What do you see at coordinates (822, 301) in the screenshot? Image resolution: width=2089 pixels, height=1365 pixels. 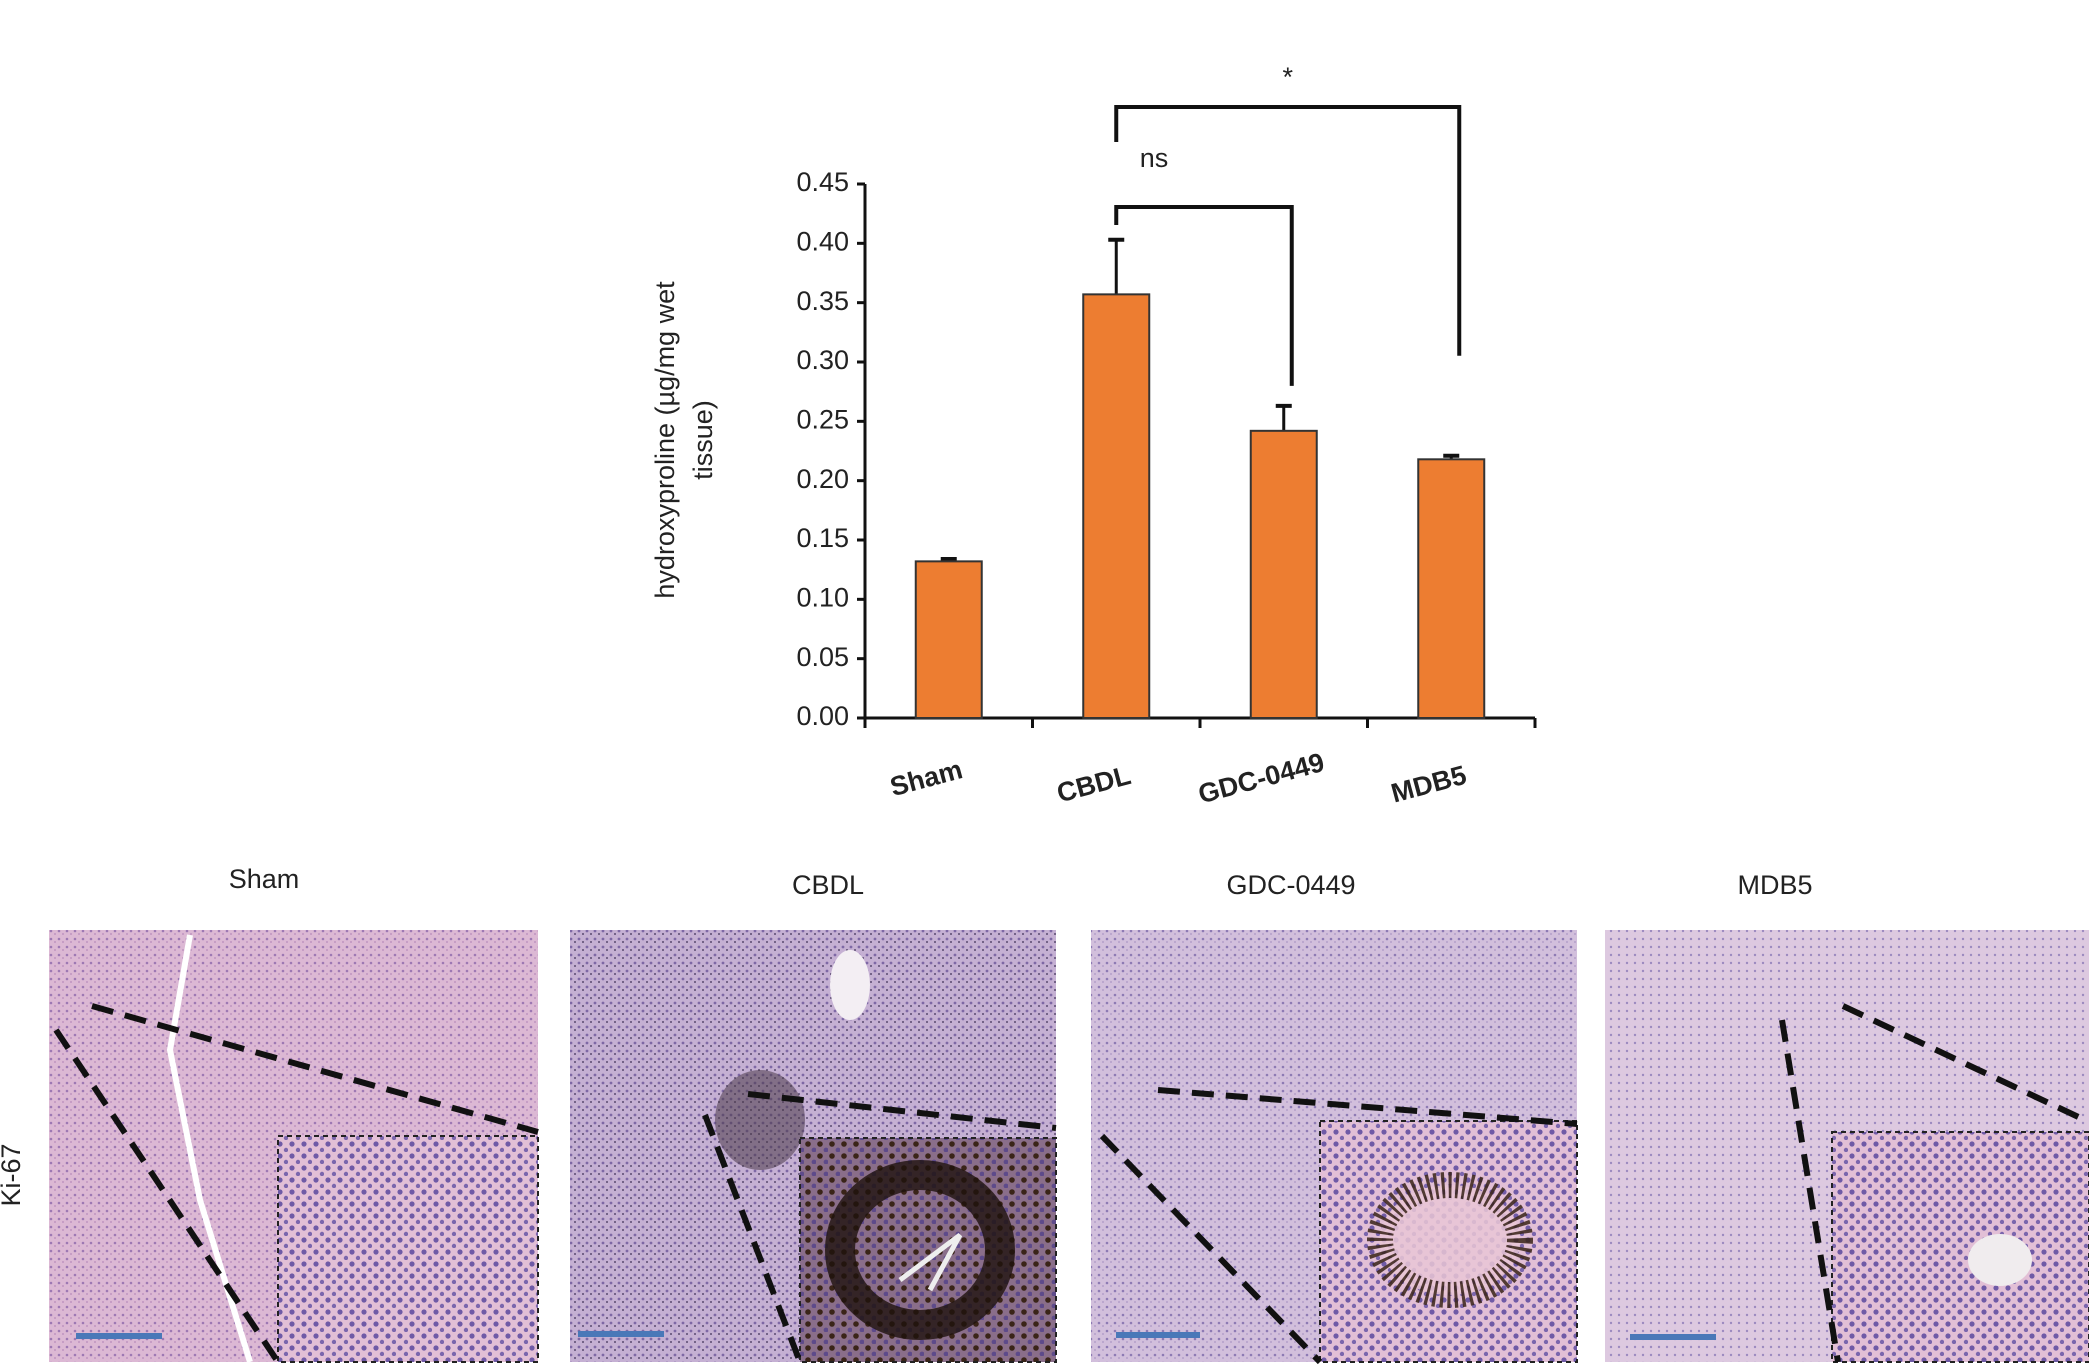 I see `y-tick-label: 0.35` at bounding box center [822, 301].